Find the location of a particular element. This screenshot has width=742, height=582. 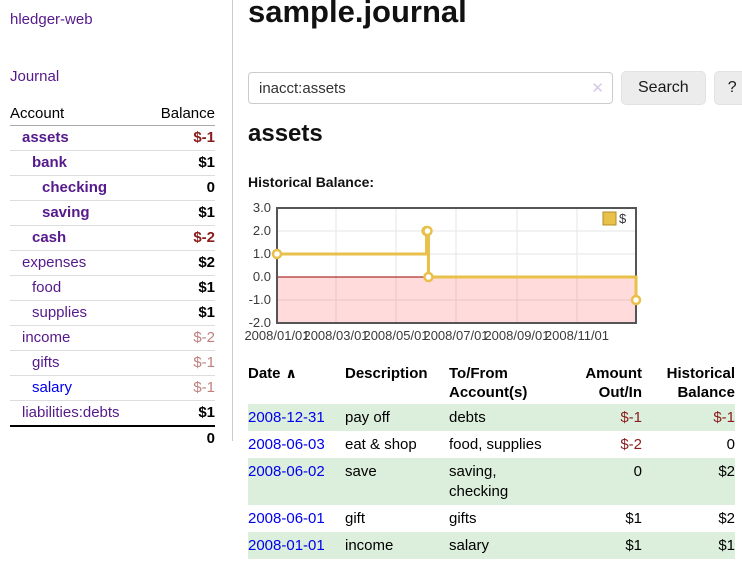

page-title: sample.journal is located at coordinates (357, 14).